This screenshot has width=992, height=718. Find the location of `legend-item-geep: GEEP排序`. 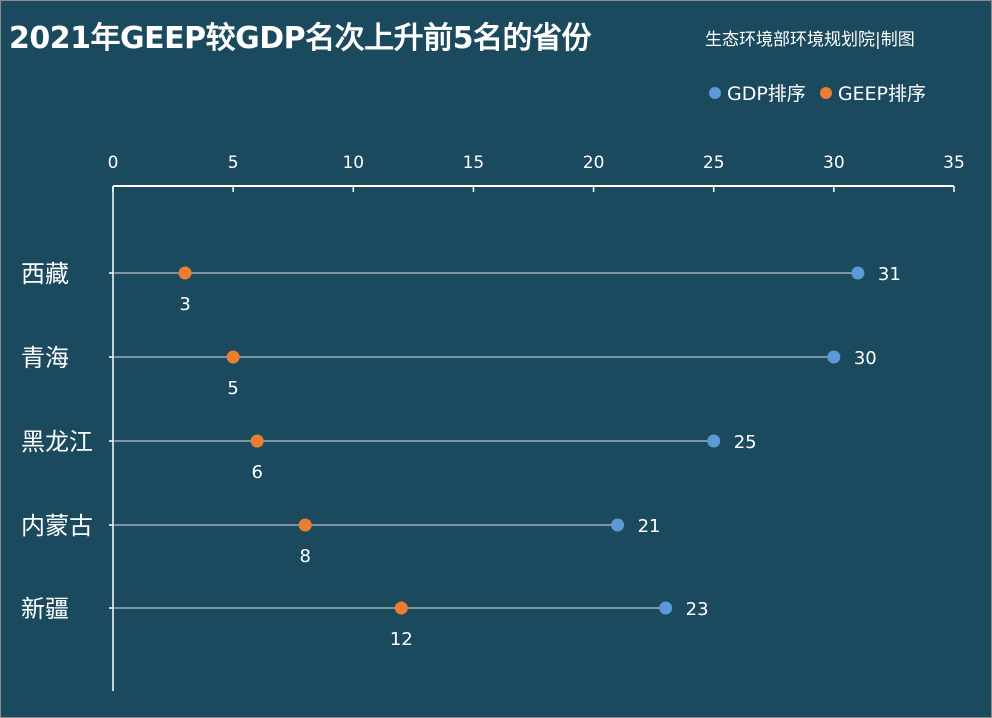

legend-item-geep: GEEP排序 is located at coordinates (873, 92).